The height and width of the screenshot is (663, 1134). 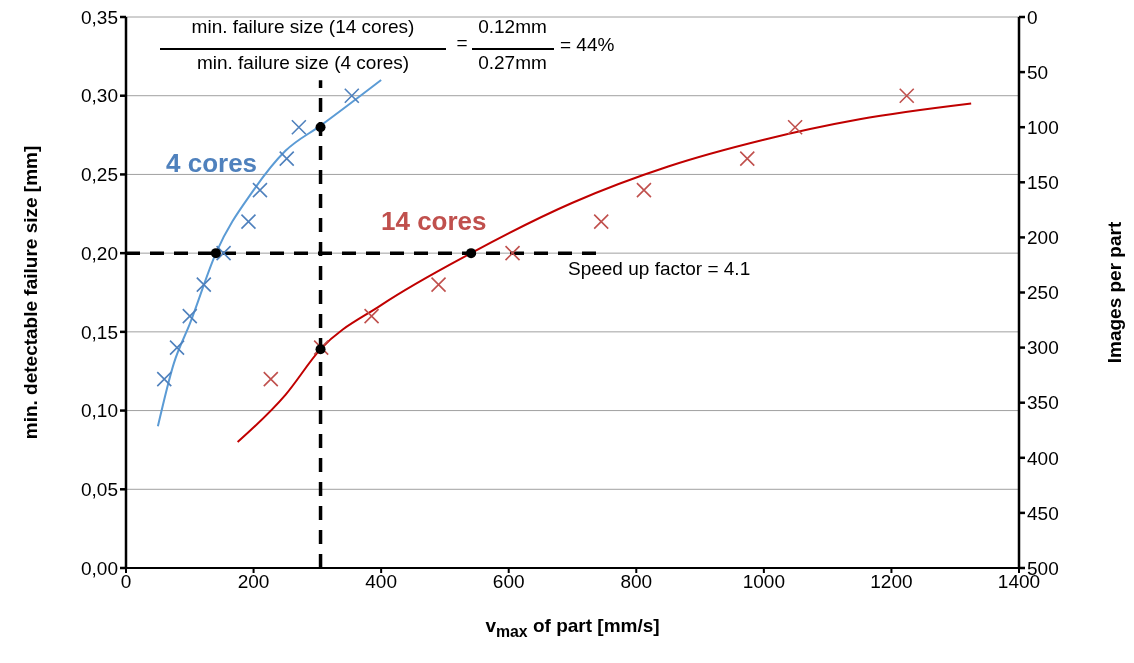 What do you see at coordinates (1043, 458) in the screenshot?
I see `y2-tick-label: 400` at bounding box center [1043, 458].